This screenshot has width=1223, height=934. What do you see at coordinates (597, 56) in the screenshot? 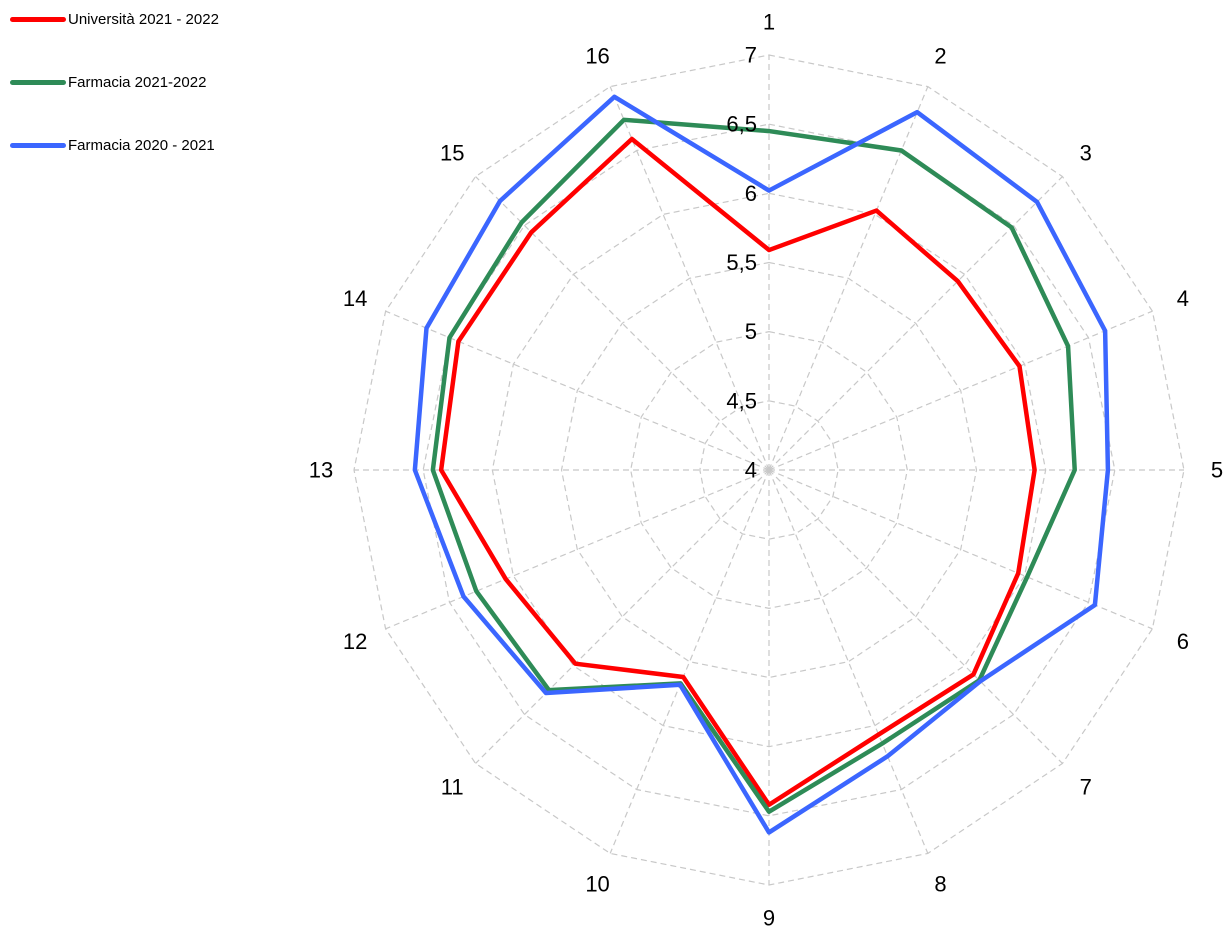
I see `axis-label-16: 16` at bounding box center [597, 56].